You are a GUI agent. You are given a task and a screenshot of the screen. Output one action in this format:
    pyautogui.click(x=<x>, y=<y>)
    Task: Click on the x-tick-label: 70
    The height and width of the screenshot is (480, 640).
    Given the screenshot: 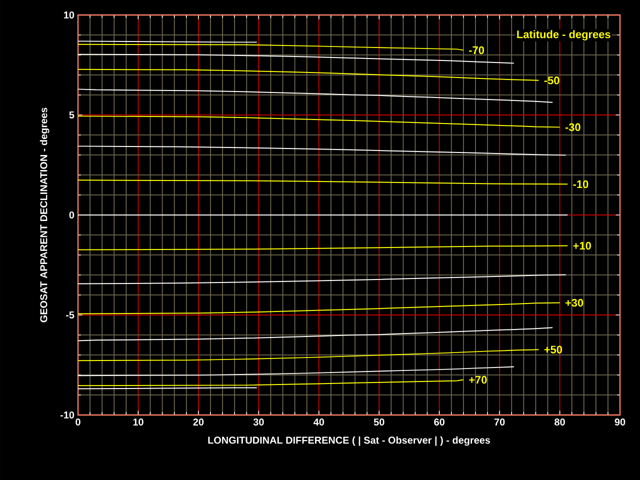 What is the action you would take?
    pyautogui.click(x=499, y=422)
    